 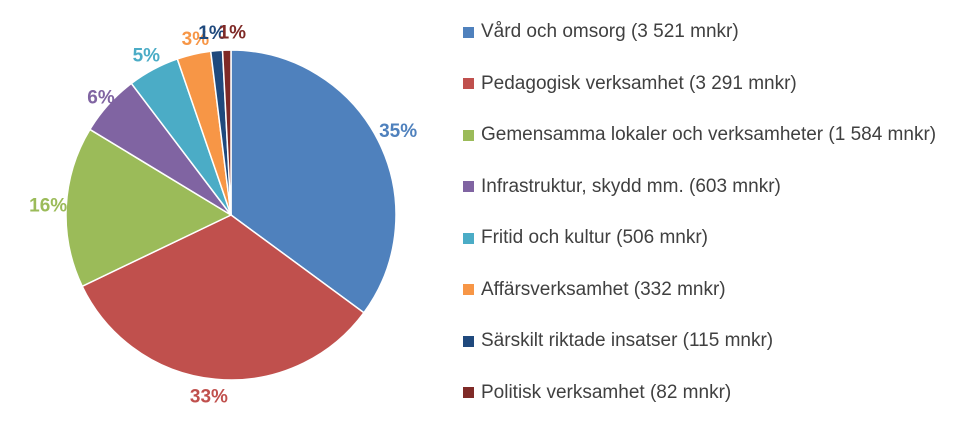 What do you see at coordinates (233, 33) in the screenshot?
I see `percent-label-8: 1%` at bounding box center [233, 33].